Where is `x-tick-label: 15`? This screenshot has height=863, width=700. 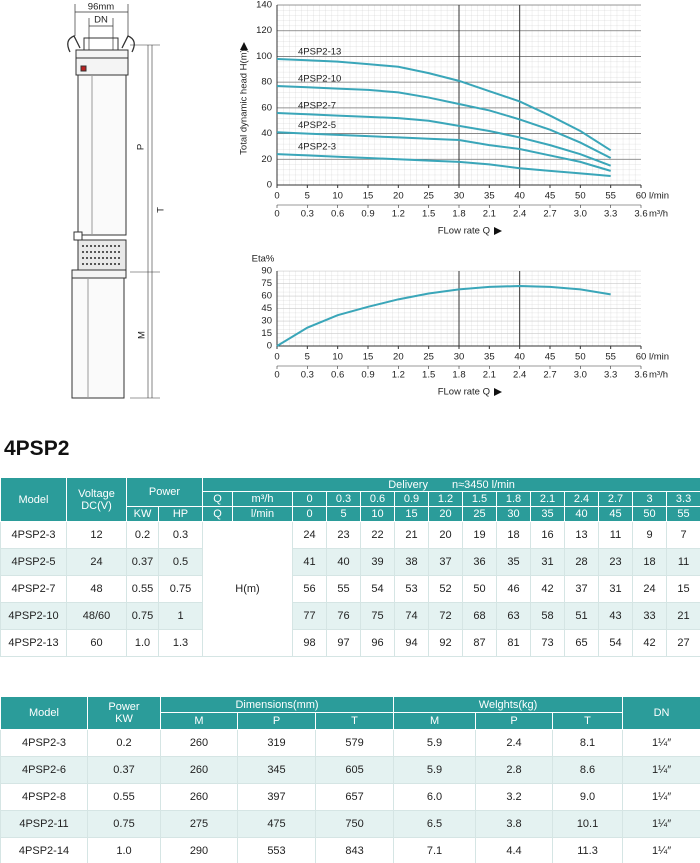
x-tick-label: 15 is located at coordinates (368, 196).